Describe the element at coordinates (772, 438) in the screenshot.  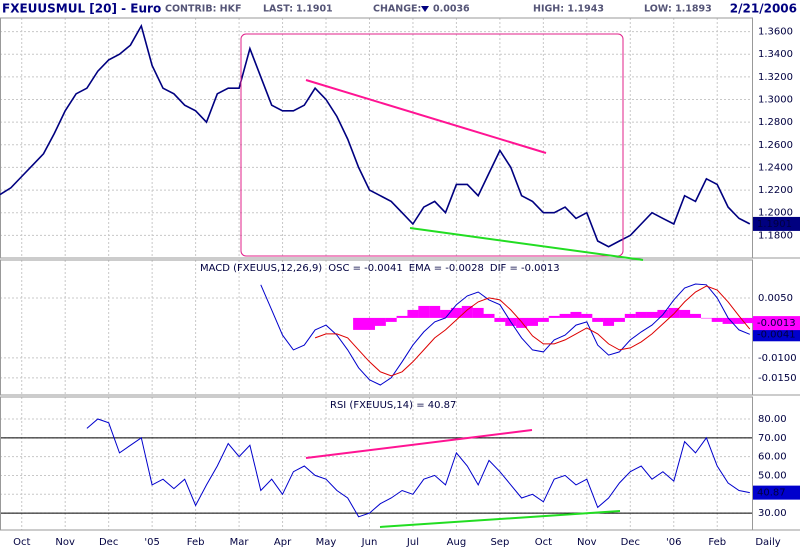
I see `y-tick-label: 70.00` at that location.